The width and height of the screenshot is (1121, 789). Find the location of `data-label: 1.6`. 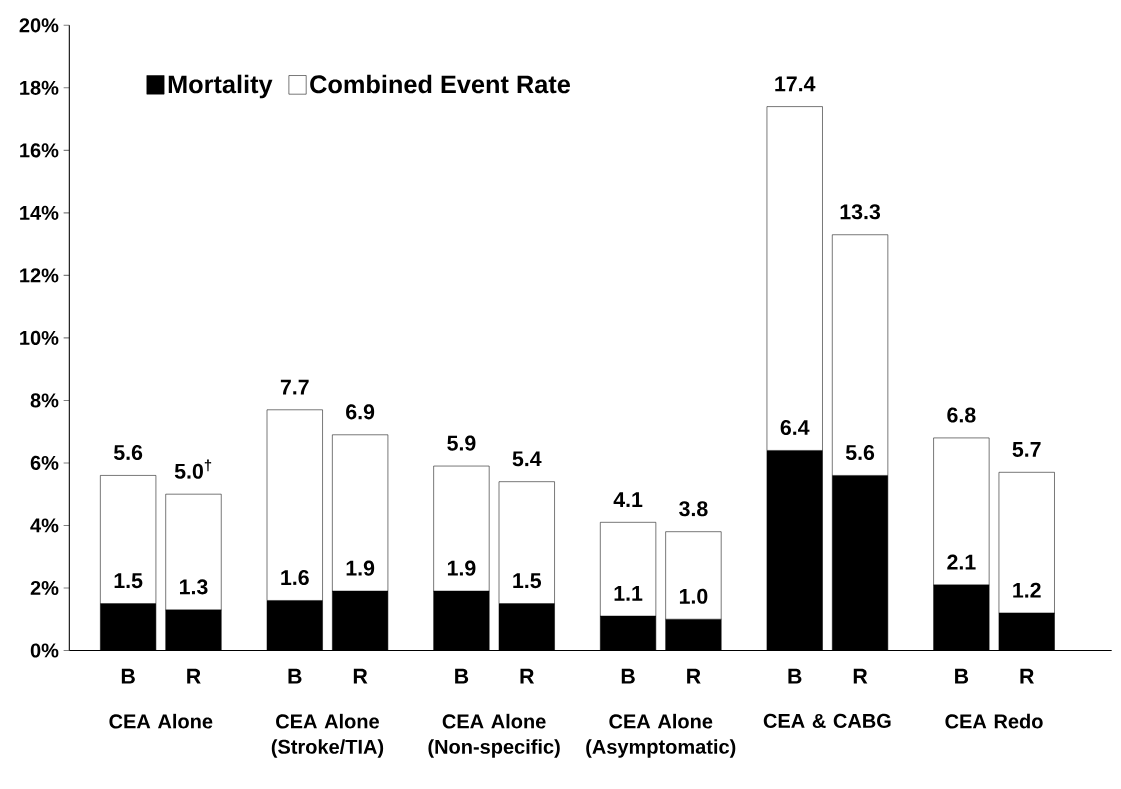

data-label: 1.6 is located at coordinates (295, 577).